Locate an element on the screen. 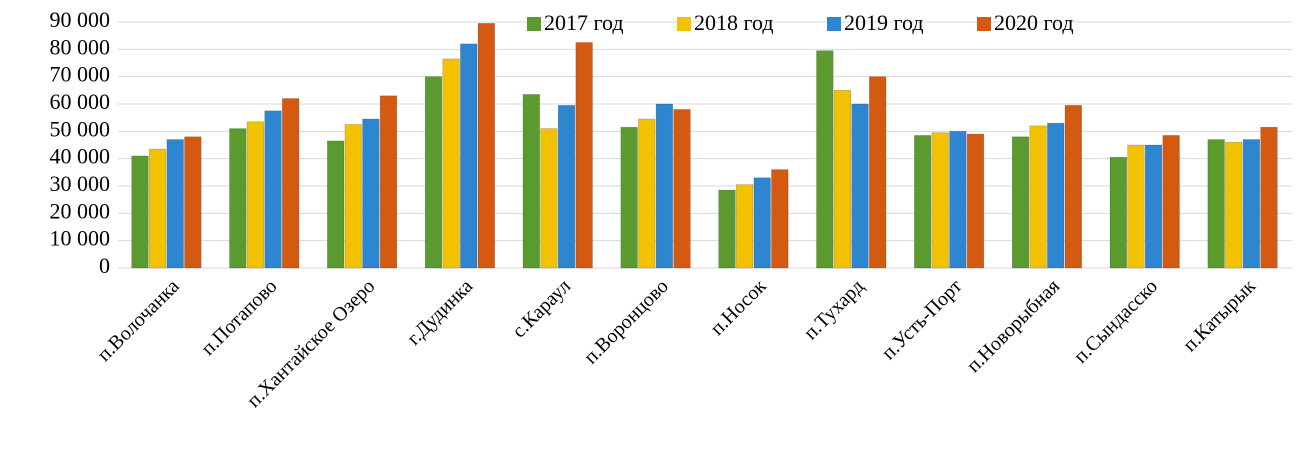 Image resolution: width=1301 pixels, height=454 pixels. x-tick-label: с.Караул is located at coordinates (541, 308).